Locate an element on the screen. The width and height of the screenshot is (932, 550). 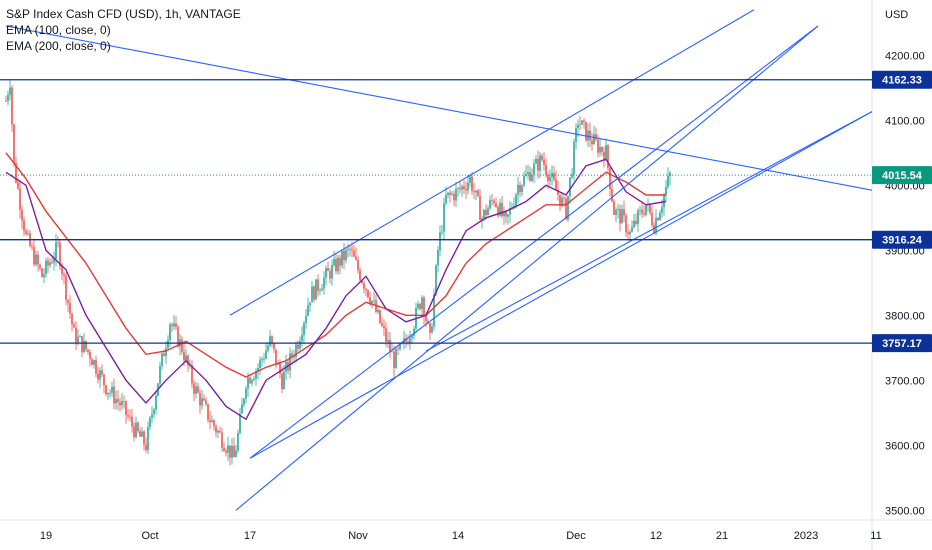
x-tick-label: 21 is located at coordinates (722, 536).